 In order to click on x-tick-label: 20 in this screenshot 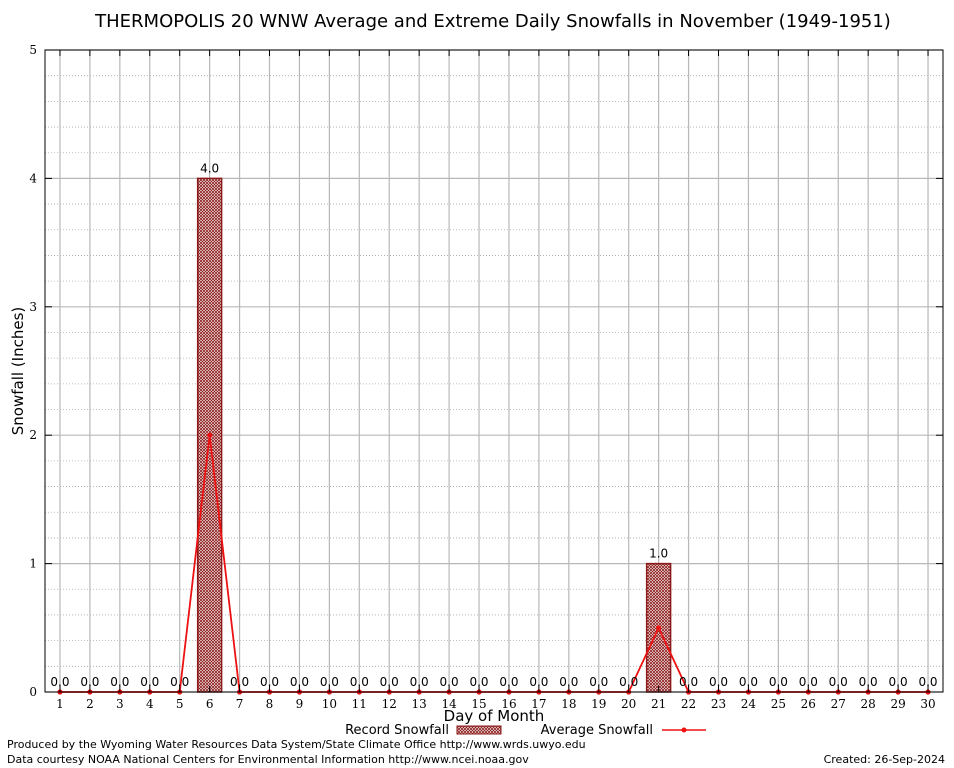, I will do `click(628, 704)`.